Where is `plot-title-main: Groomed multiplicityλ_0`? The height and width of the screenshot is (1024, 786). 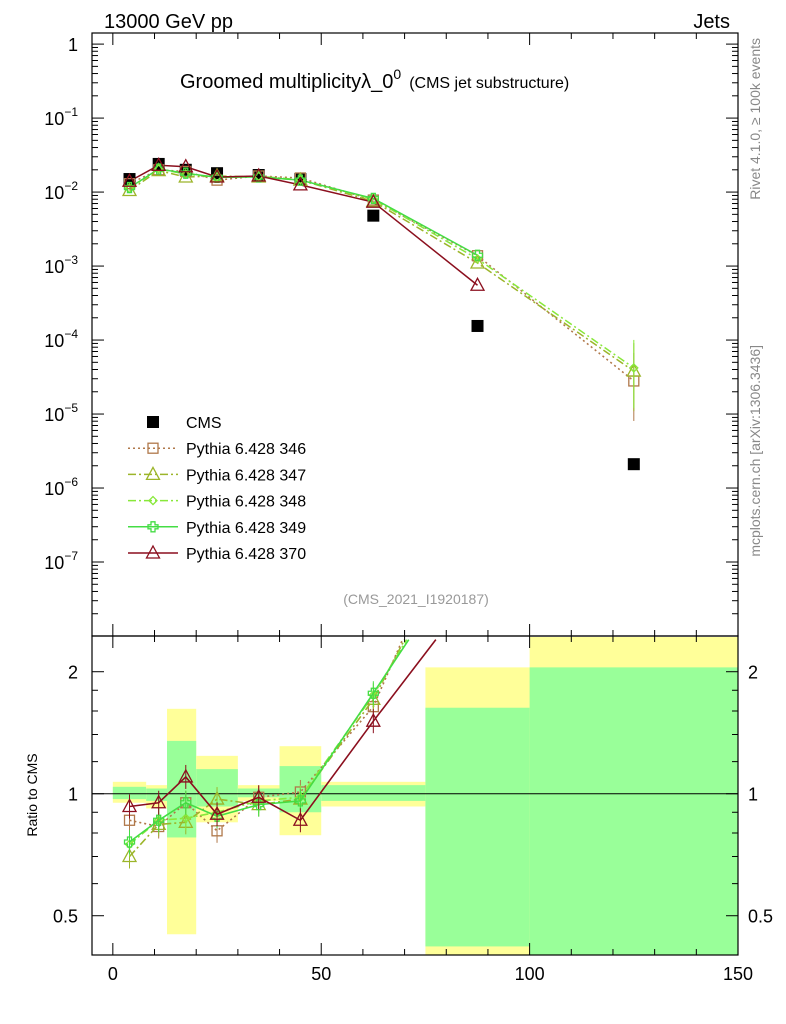 plot-title-main: Groomed multiplicityλ_0 is located at coordinates (286, 82).